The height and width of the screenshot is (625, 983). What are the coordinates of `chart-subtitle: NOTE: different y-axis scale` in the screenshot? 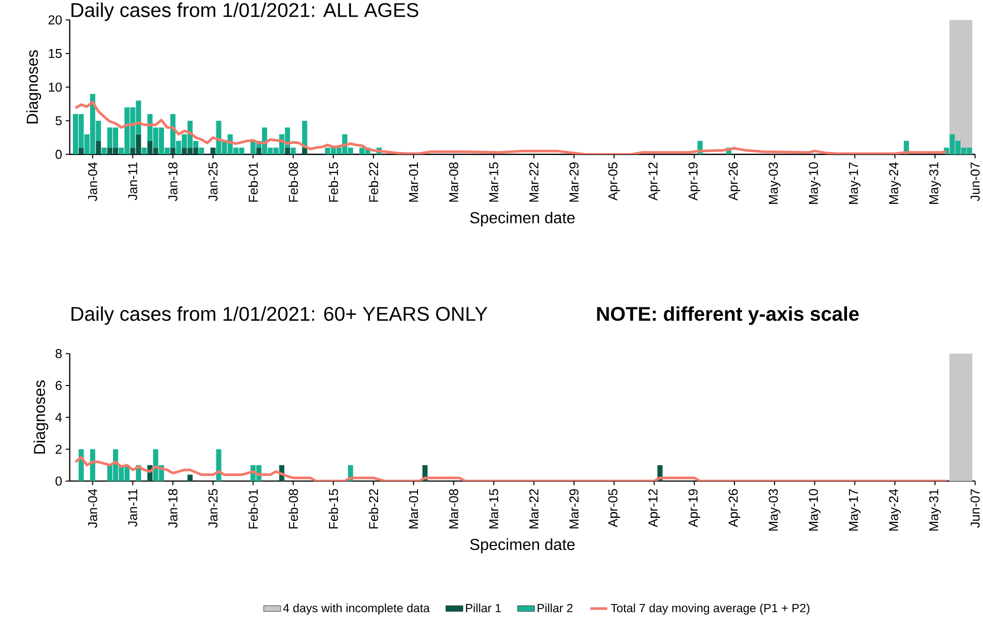 It's located at (728, 316).